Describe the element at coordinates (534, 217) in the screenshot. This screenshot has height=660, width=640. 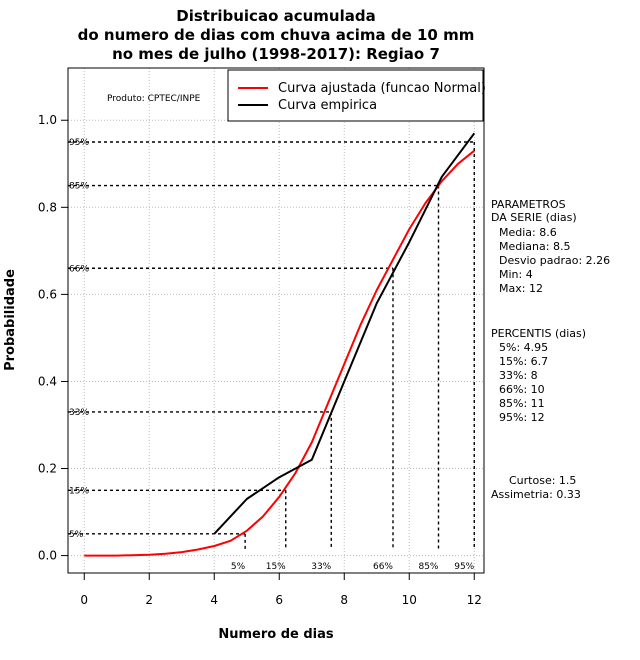
I see `parameters-header-2: DA SERIE (dias)` at that location.